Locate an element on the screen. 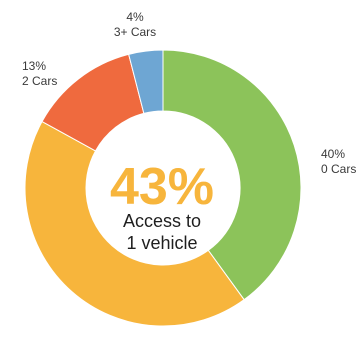 This screenshot has width=362, height=350. donut-slice-3plus-cars is located at coordinates (146, 82).